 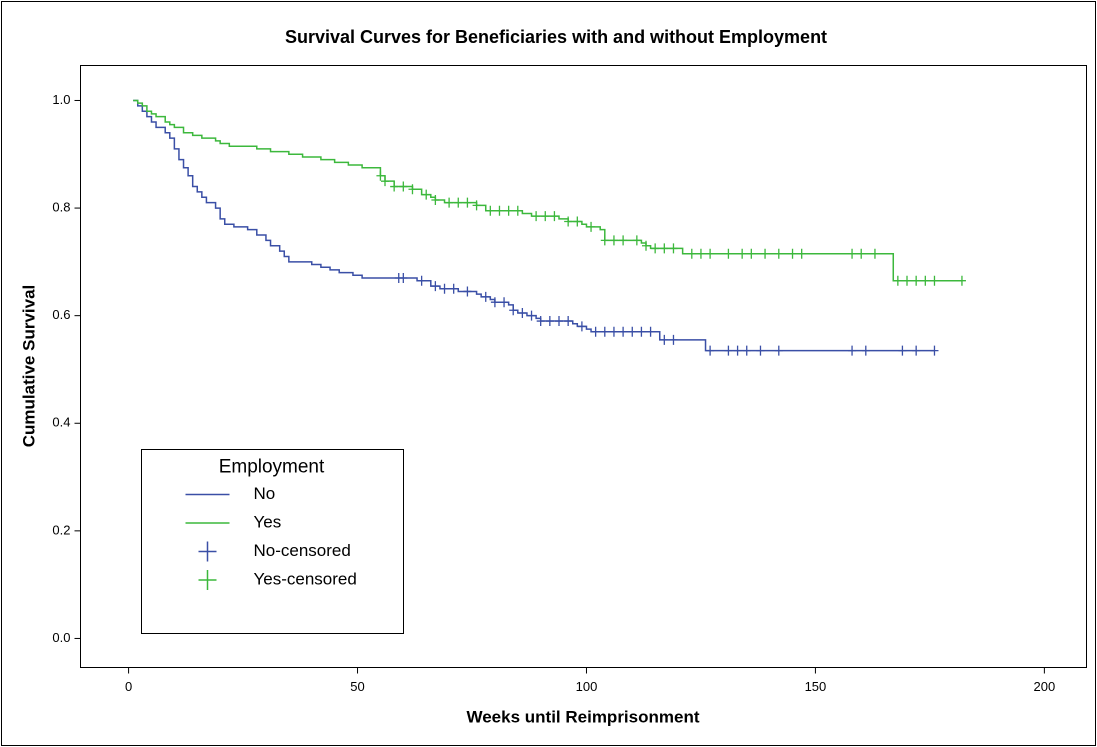 I want to click on x-tick-label: 200, so click(x=1045, y=686).